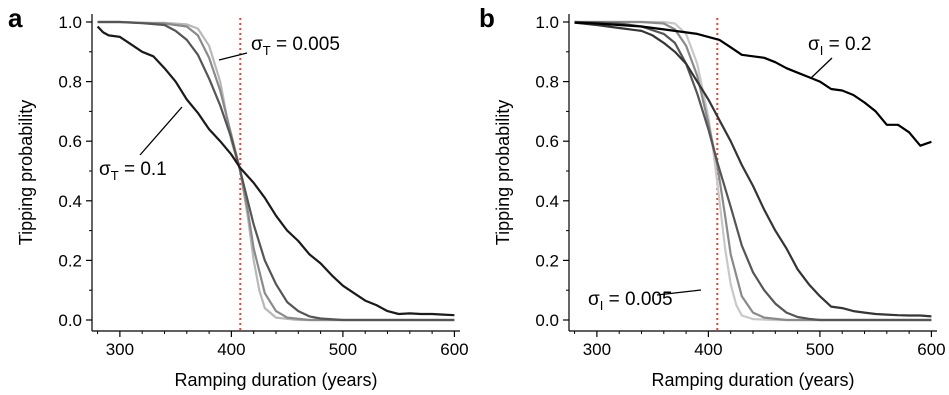  I want to click on annotation-label: σT = 0.005, so click(295, 46).